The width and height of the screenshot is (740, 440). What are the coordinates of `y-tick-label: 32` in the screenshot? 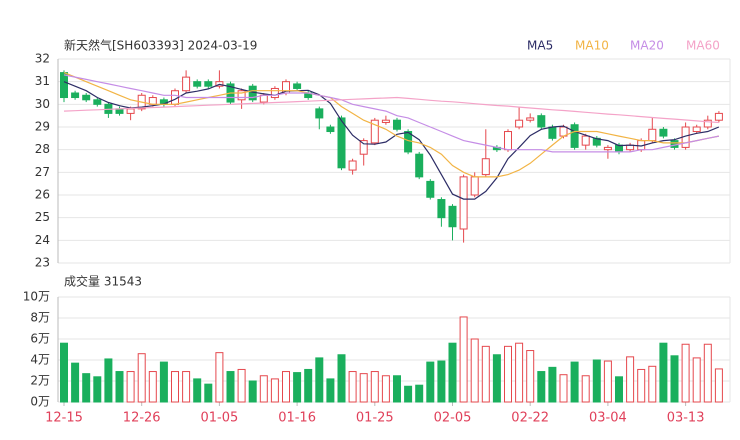 It's located at (42, 59).